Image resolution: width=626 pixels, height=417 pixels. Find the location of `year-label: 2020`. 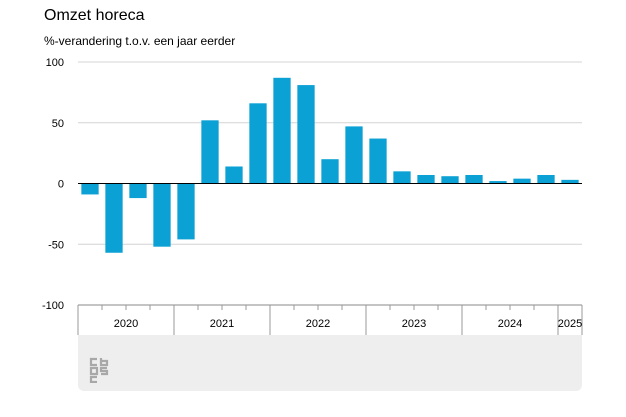

year-label: 2020 is located at coordinates (126, 324).